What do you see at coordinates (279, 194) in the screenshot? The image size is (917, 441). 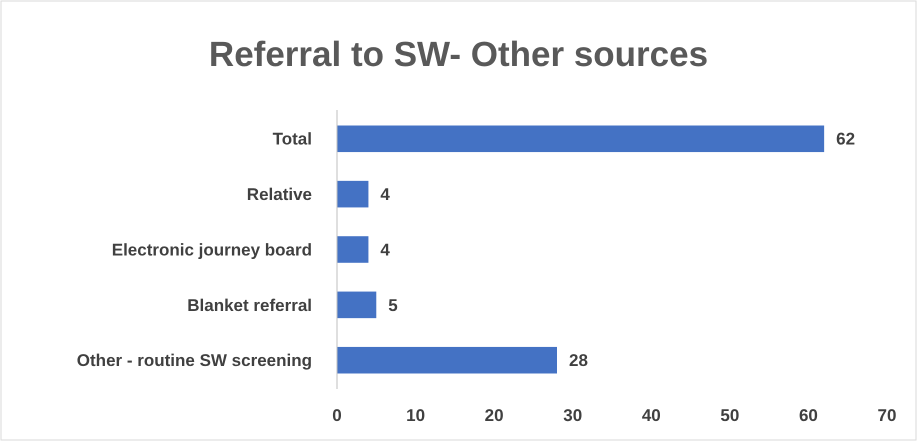 I see `y-tick-label: Relative` at bounding box center [279, 194].